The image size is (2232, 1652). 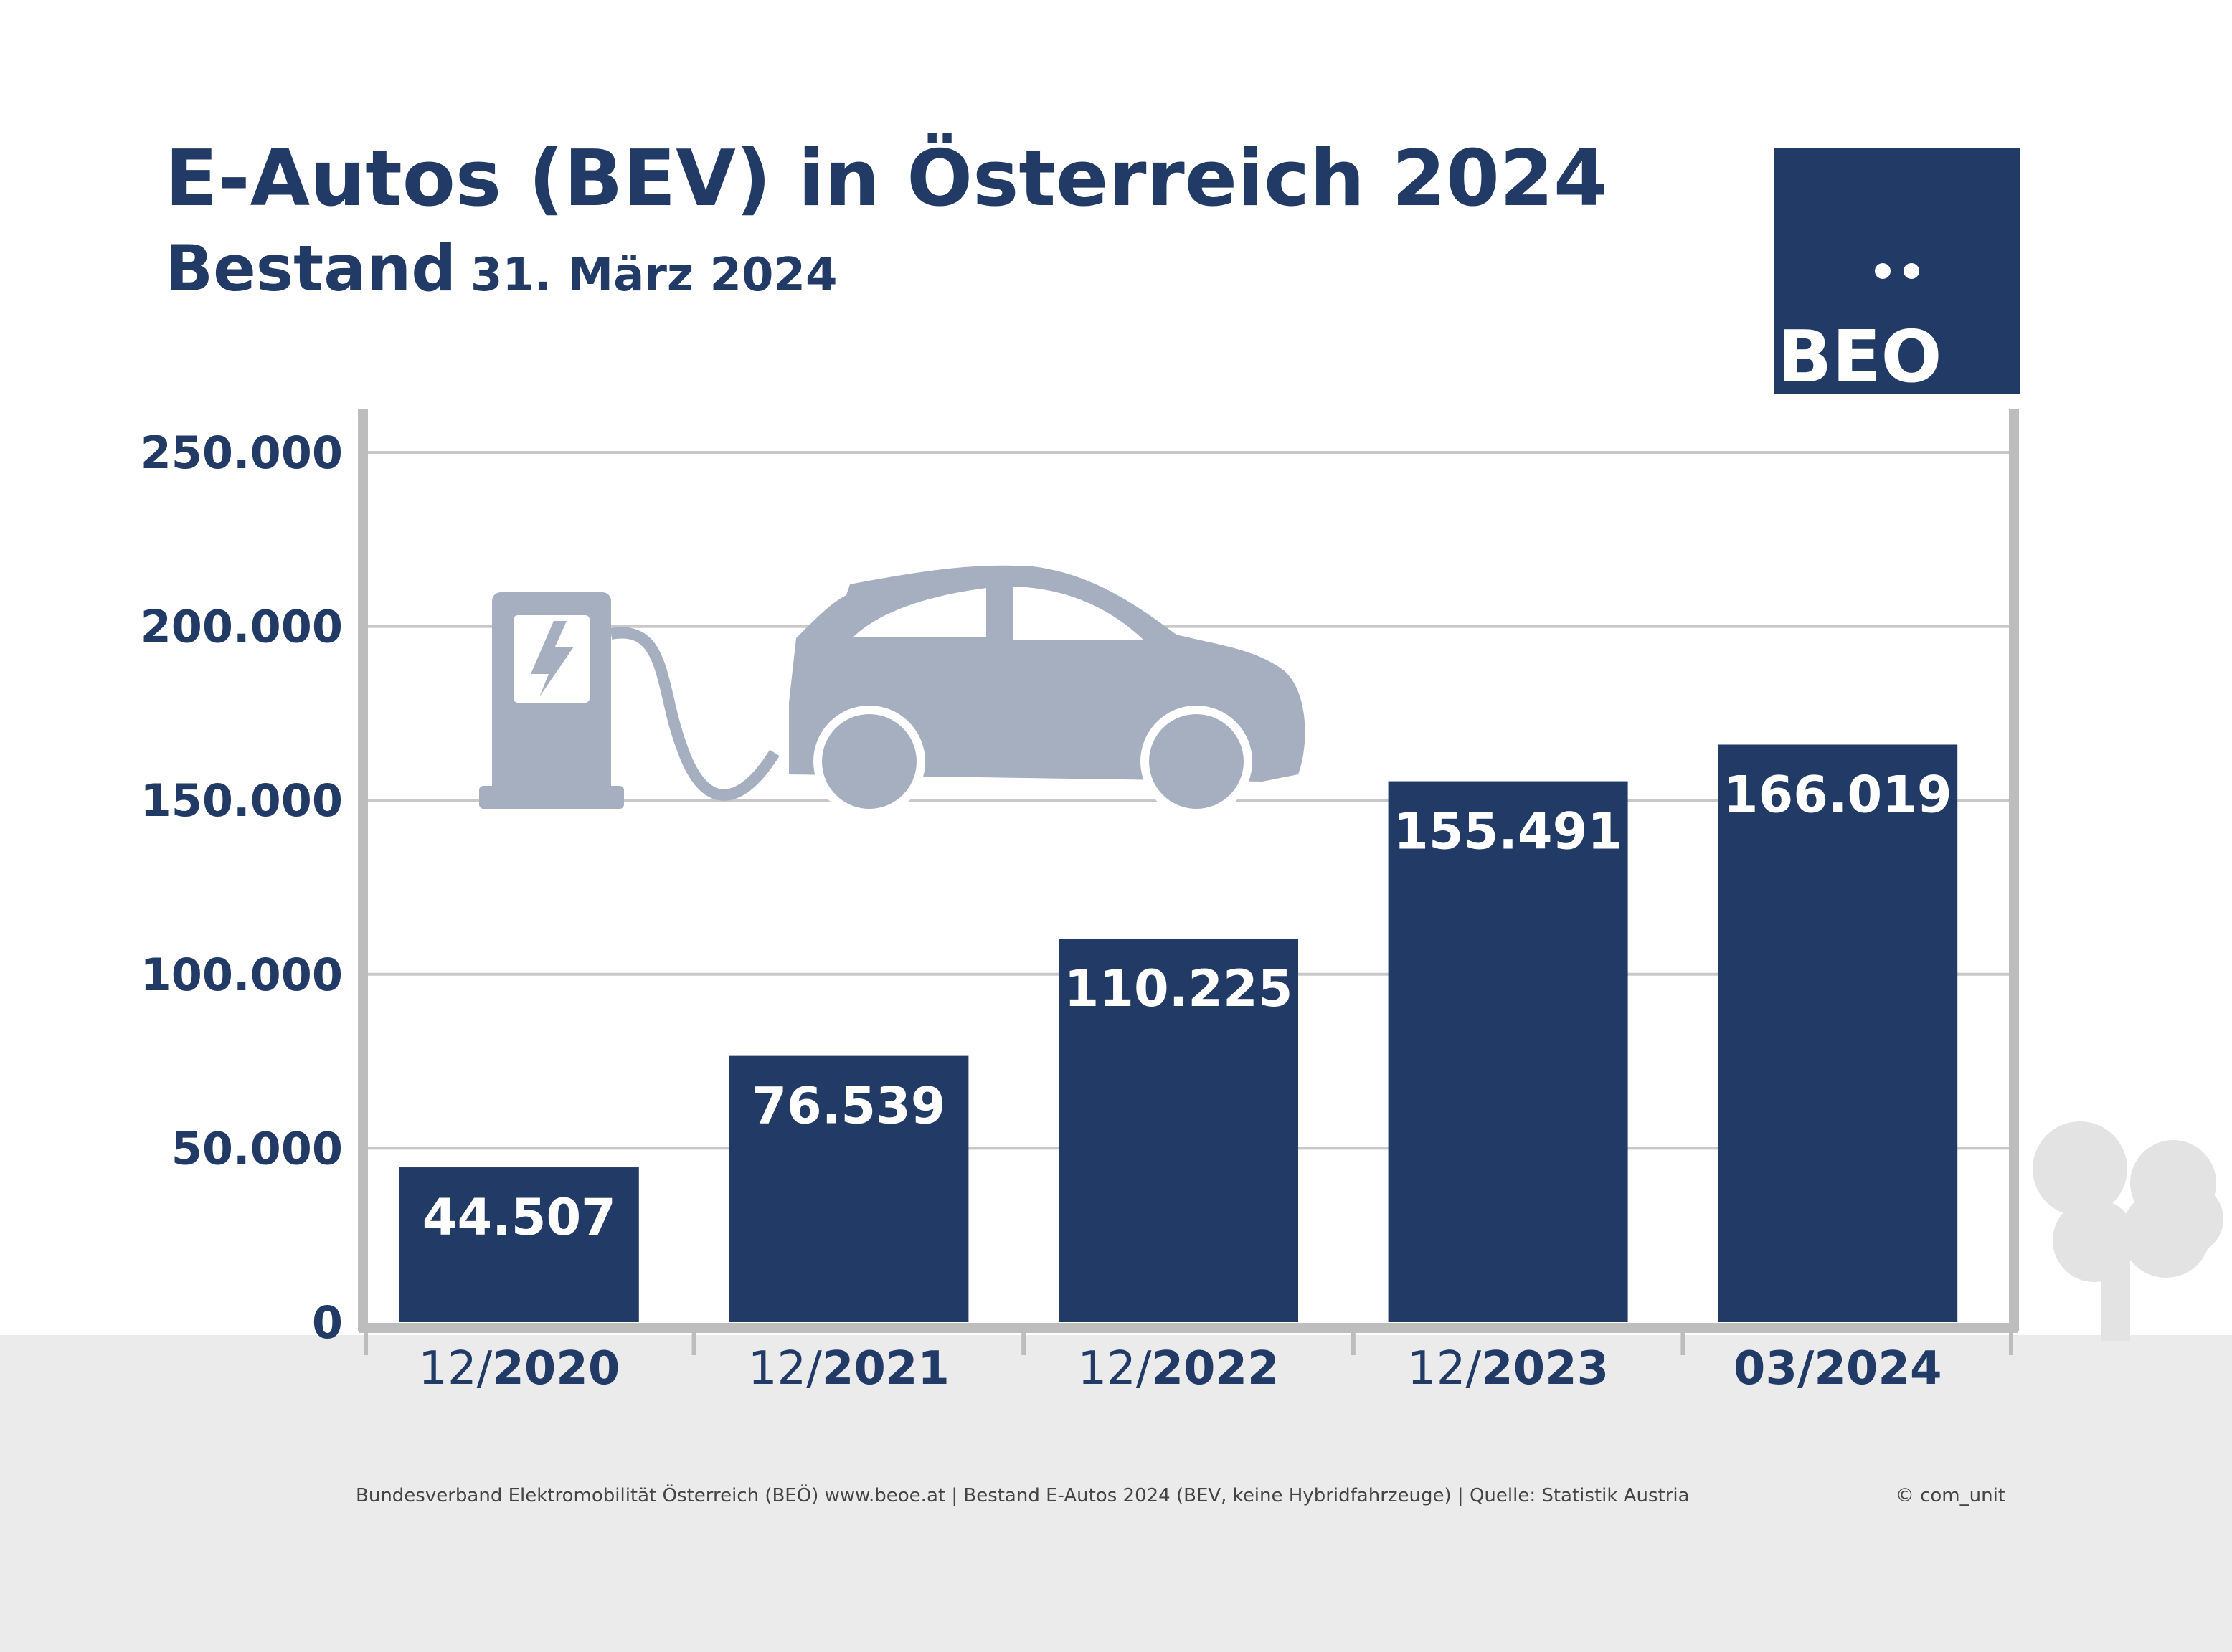 What do you see at coordinates (848, 1106) in the screenshot?
I see `bar-value-label: 76.539` at bounding box center [848, 1106].